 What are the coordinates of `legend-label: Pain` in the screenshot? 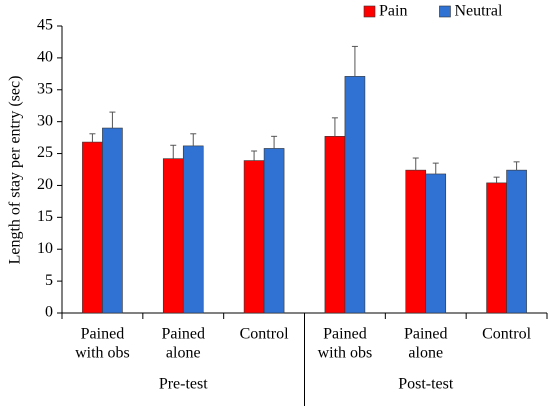 It's located at (393, 11).